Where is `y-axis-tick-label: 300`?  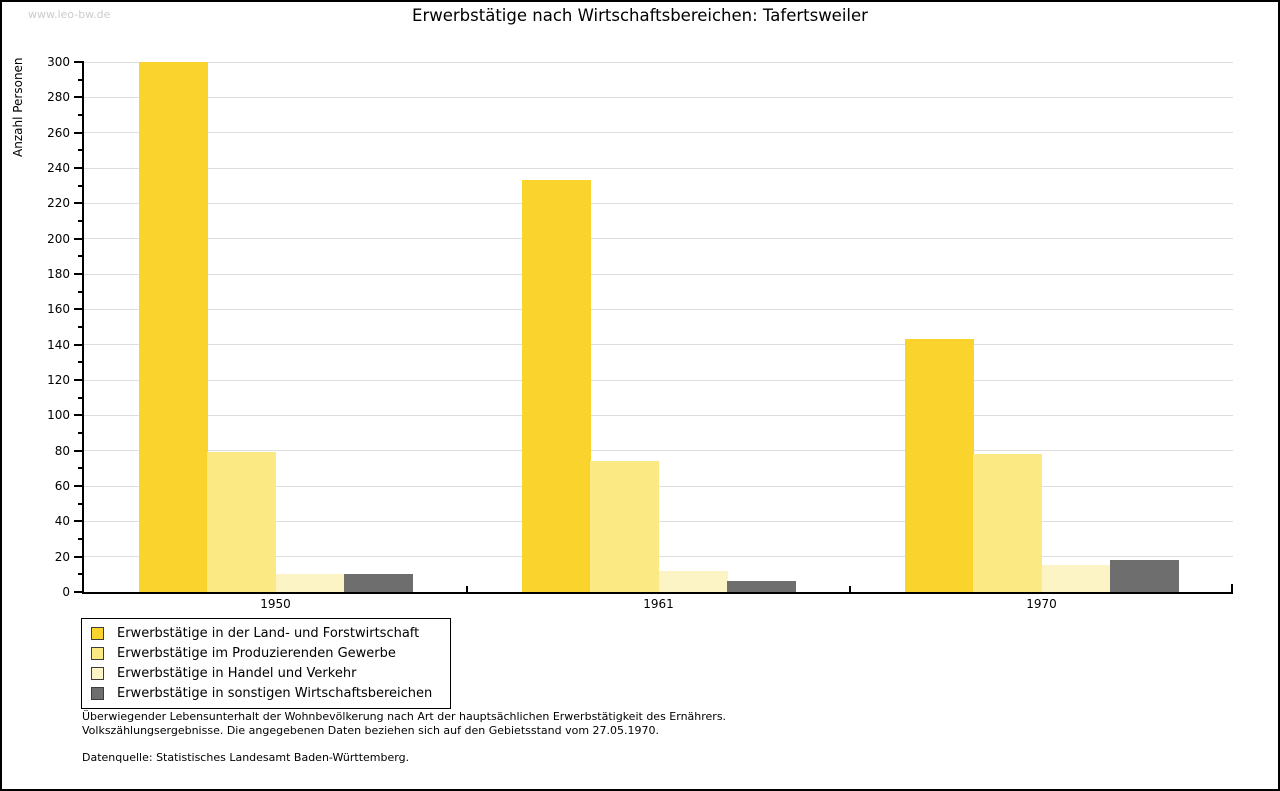
y-axis-tick-label: 300 is located at coordinates (58, 62).